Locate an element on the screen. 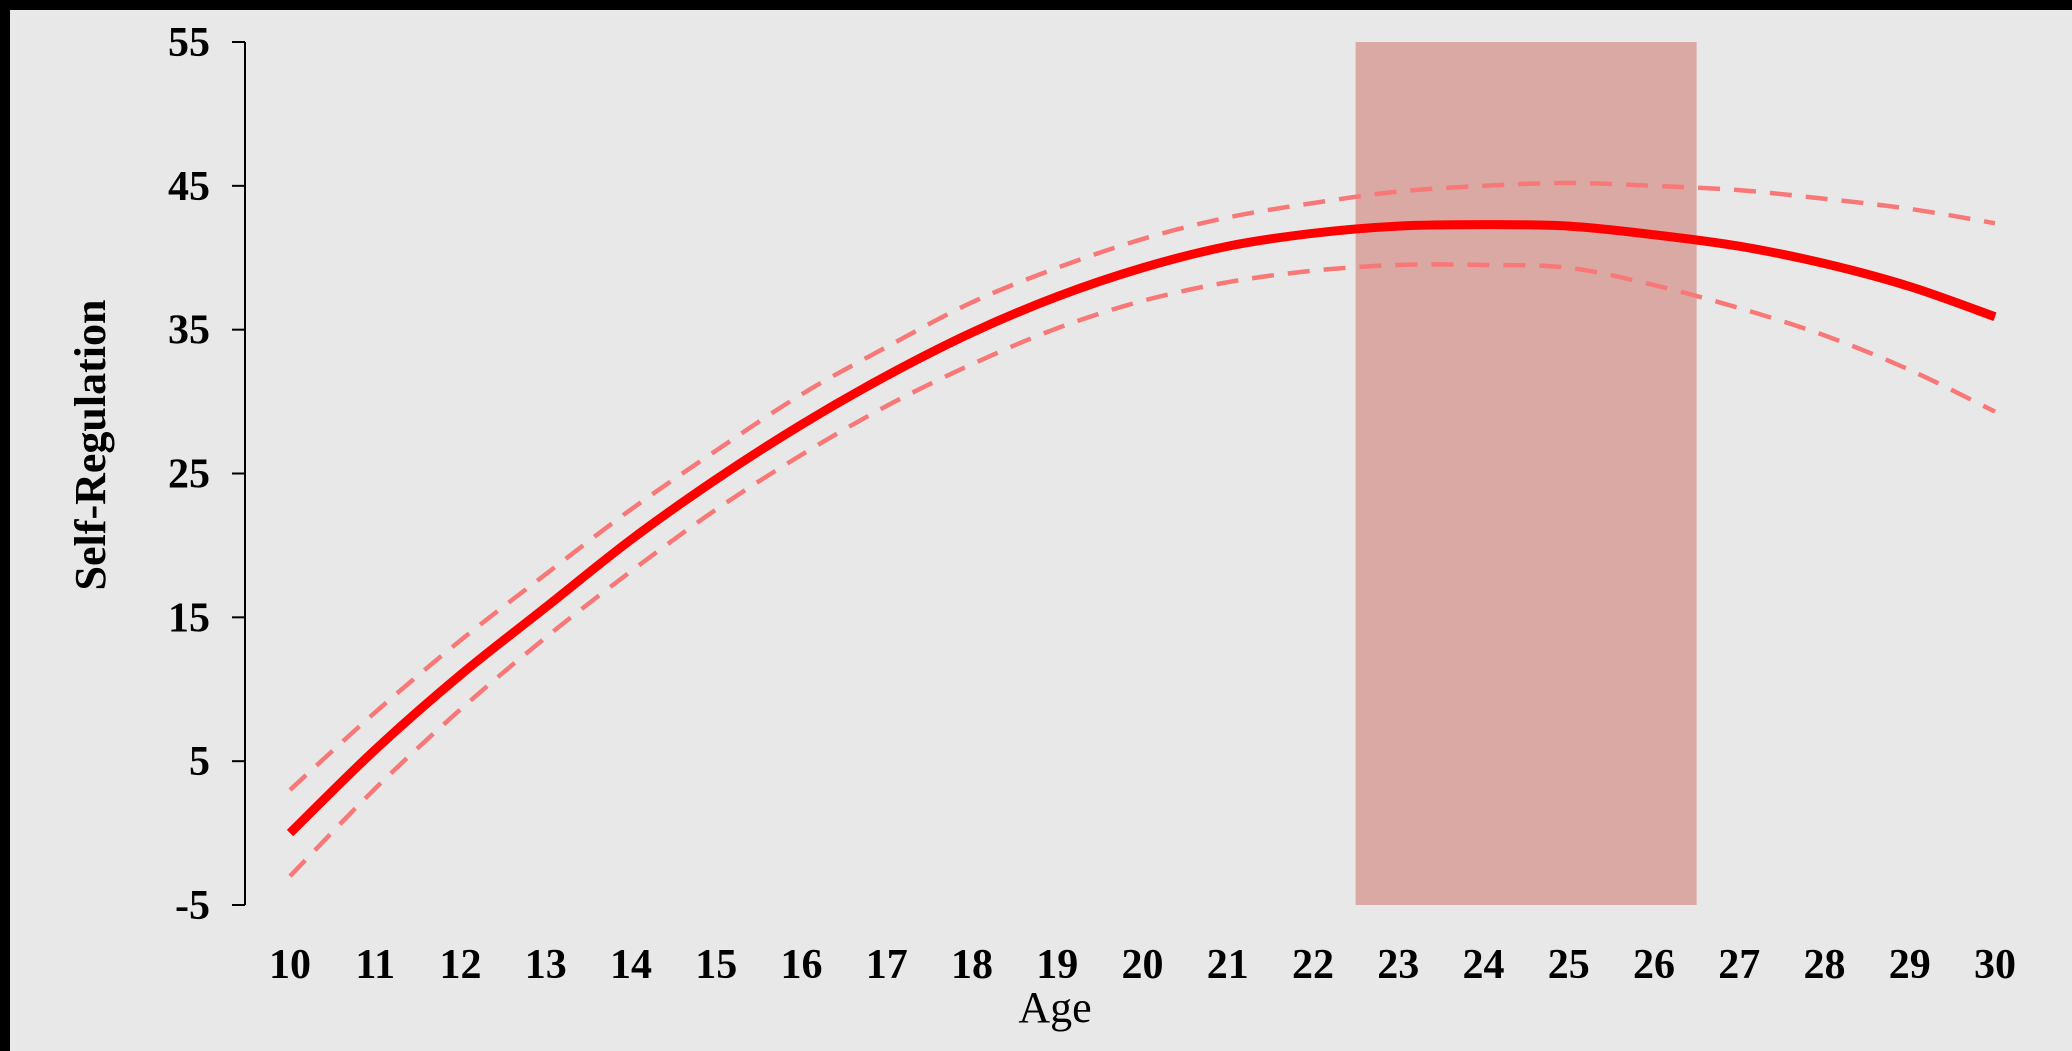 The height and width of the screenshot is (1051, 2072). x-tick-label: 14 is located at coordinates (631, 965).